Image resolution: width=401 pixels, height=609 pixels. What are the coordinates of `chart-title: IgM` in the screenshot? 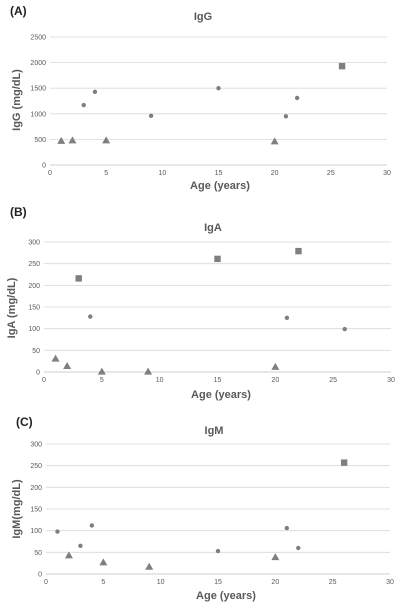 It's located at (214, 431).